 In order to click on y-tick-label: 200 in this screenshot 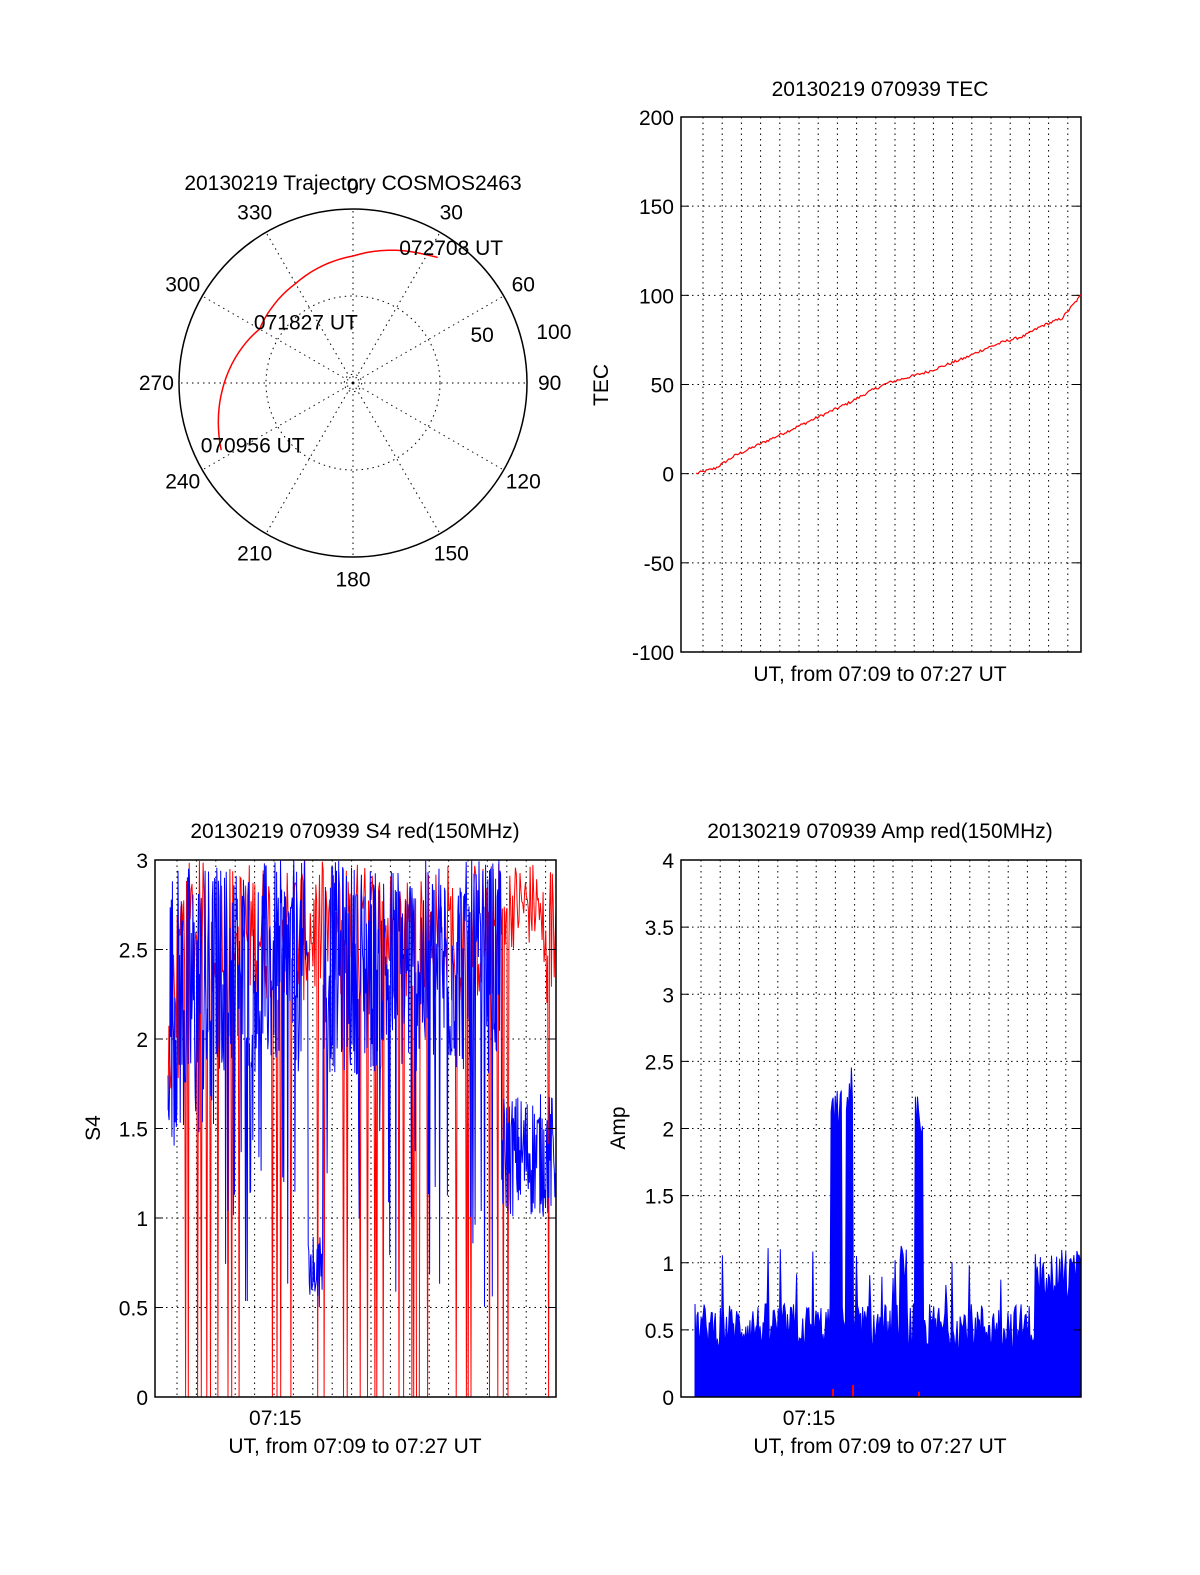, I will do `click(656, 118)`.